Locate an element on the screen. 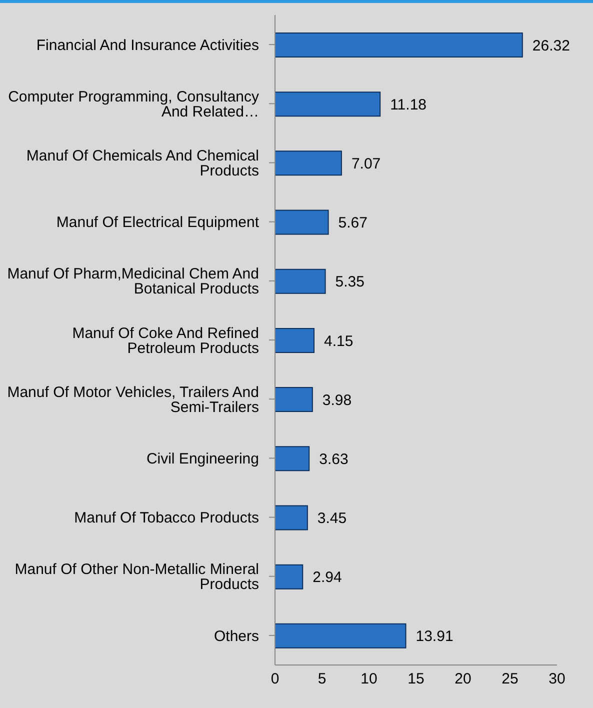  data-label: 3.63 is located at coordinates (333, 459).